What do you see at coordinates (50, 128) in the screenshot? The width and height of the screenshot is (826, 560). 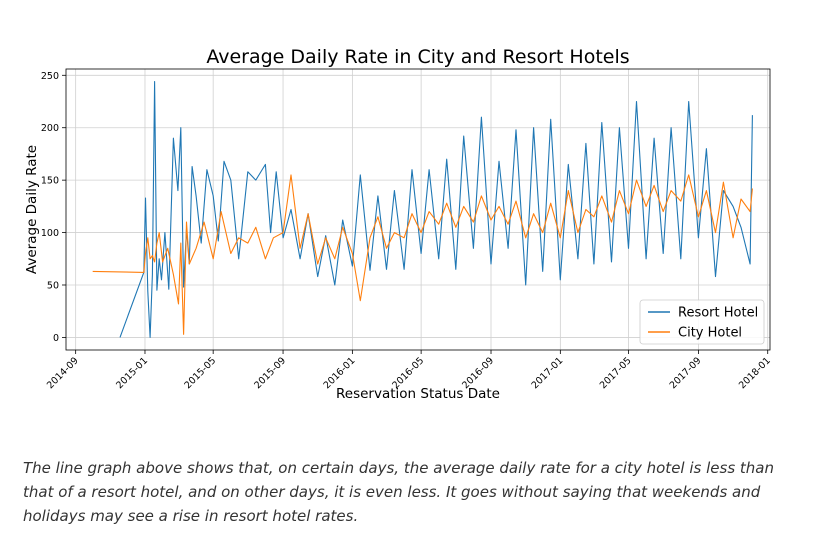 I see `y-tick-label: 200` at bounding box center [50, 128].